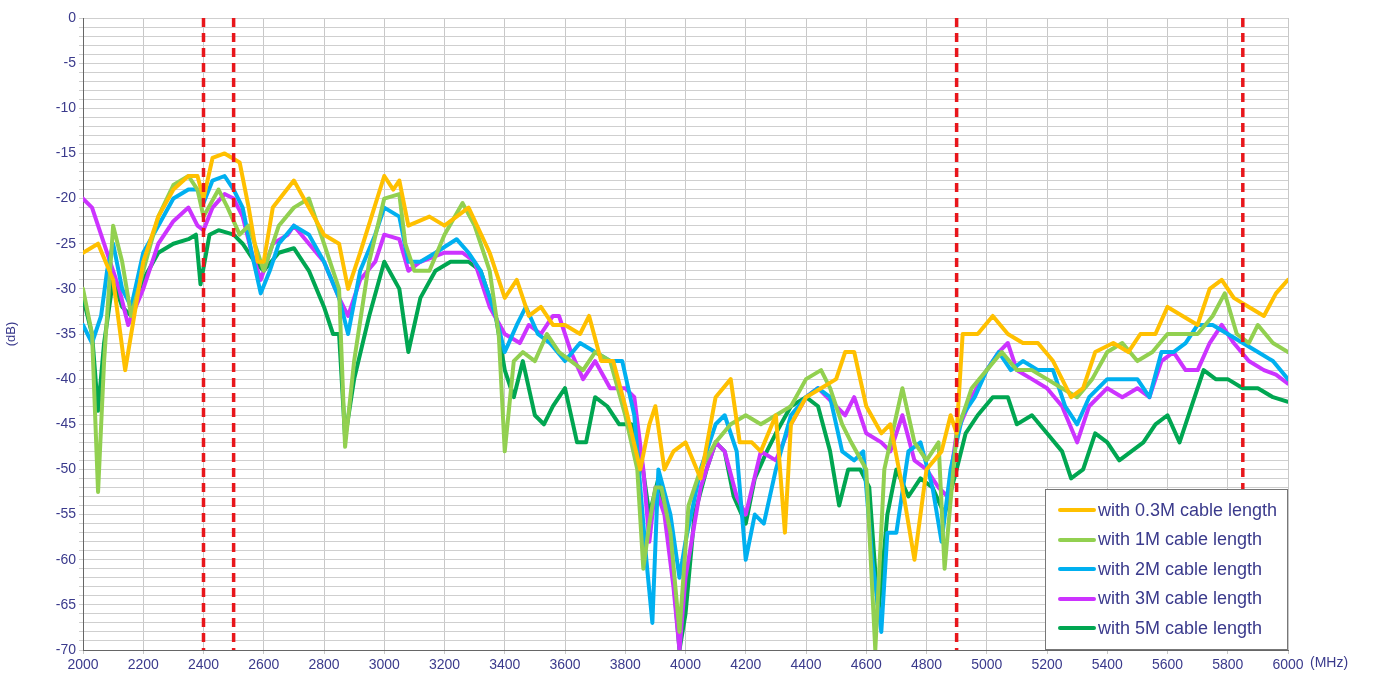  I want to click on x-tick-label: 2200, so click(143, 664).